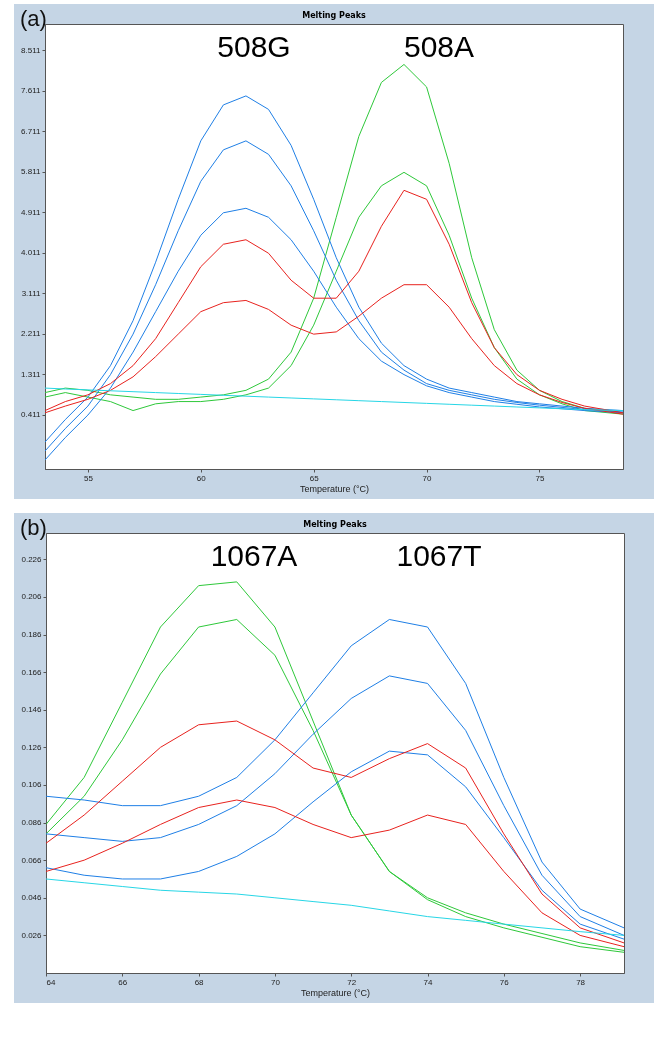  What do you see at coordinates (88, 478) in the screenshot?
I see `x-tick-label: 55` at bounding box center [88, 478].